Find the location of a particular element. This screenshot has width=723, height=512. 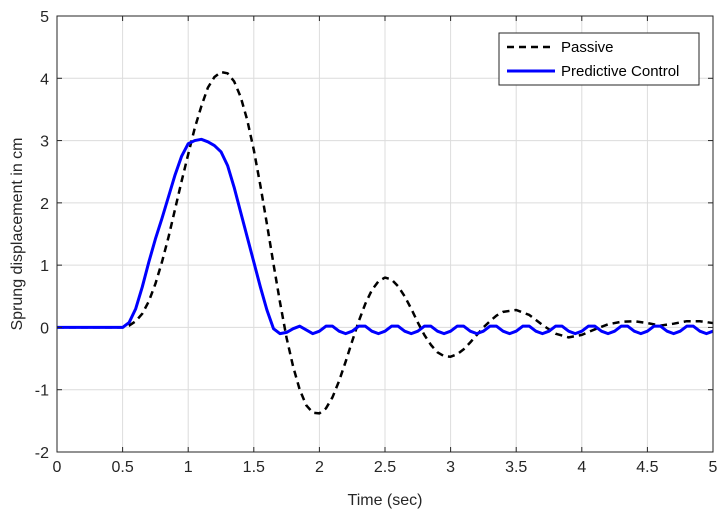

y-axis-label: Sprung displacement in cm is located at coordinates (17, 234).